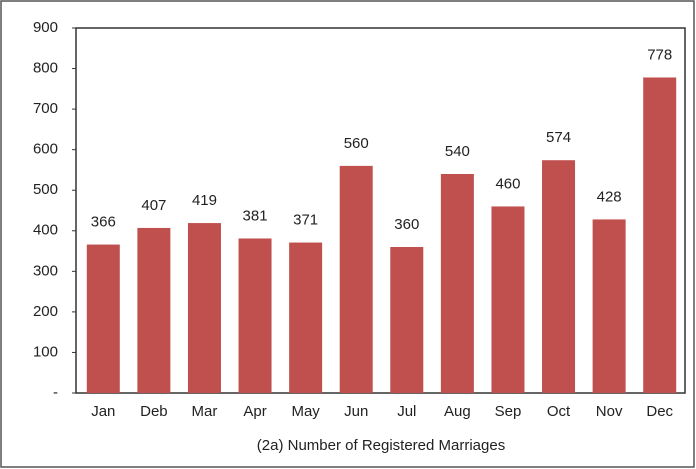 The height and width of the screenshot is (469, 696). I want to click on x-tick-label: Mar, so click(205, 411).